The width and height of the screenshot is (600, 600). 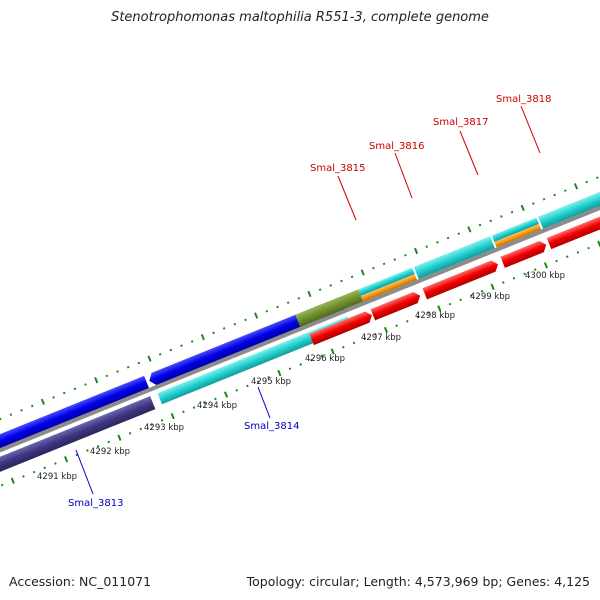 I want to click on gene-label-smal-3813: Smal_3813, so click(x=95, y=503).